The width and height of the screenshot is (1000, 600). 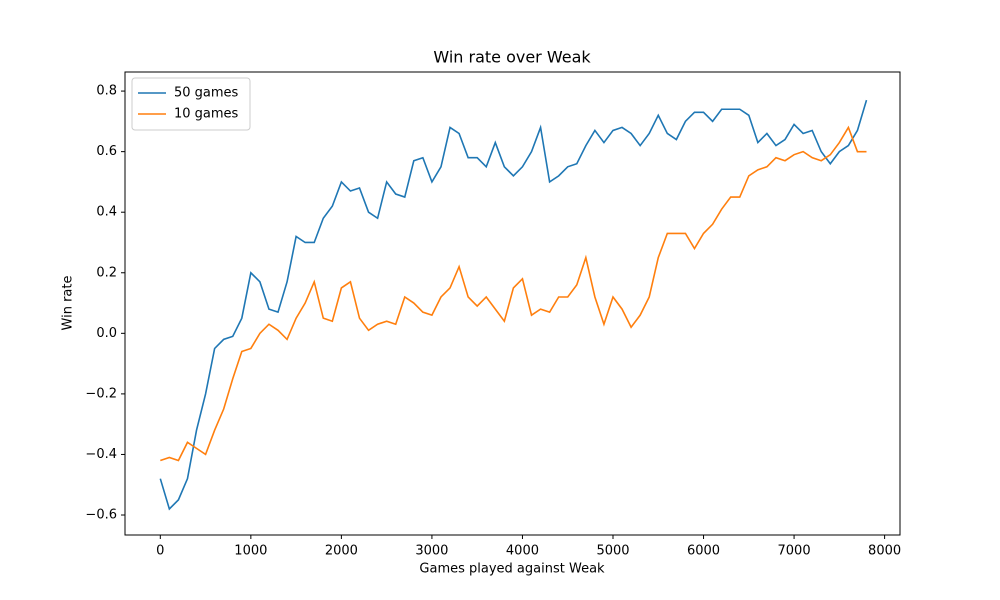 What do you see at coordinates (160, 551) in the screenshot?
I see `x-tick-label: 0` at bounding box center [160, 551].